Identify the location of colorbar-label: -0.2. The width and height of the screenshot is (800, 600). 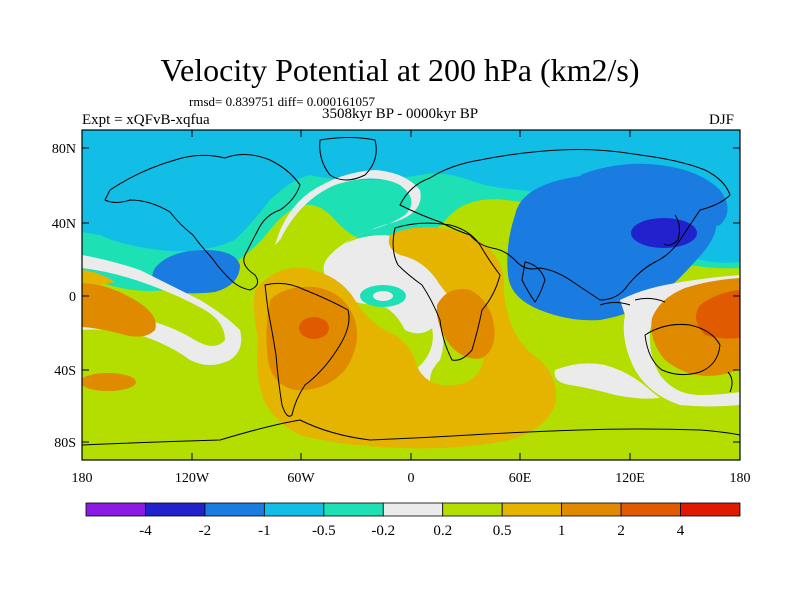
(383, 531).